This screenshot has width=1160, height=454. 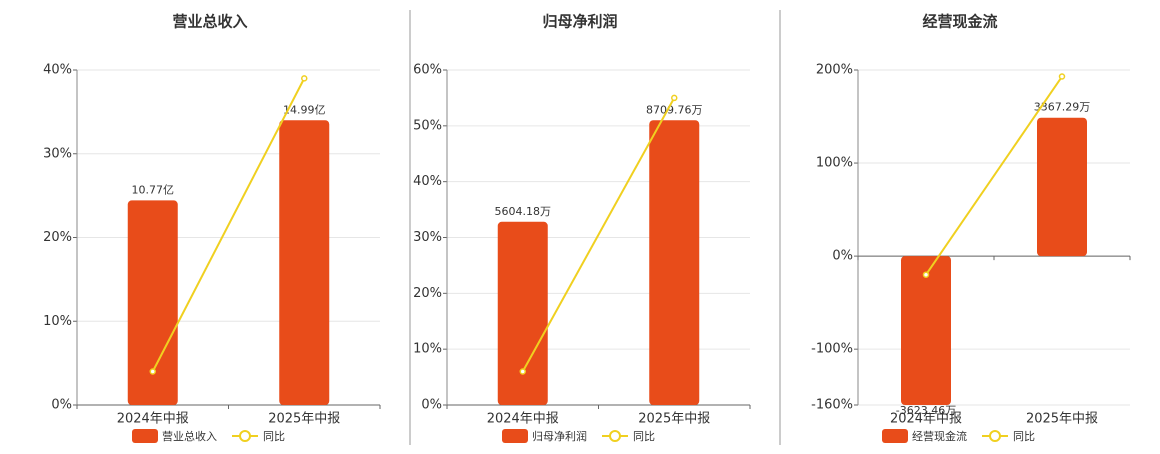 I want to click on data-label: 5604.18万, so click(x=523, y=211).